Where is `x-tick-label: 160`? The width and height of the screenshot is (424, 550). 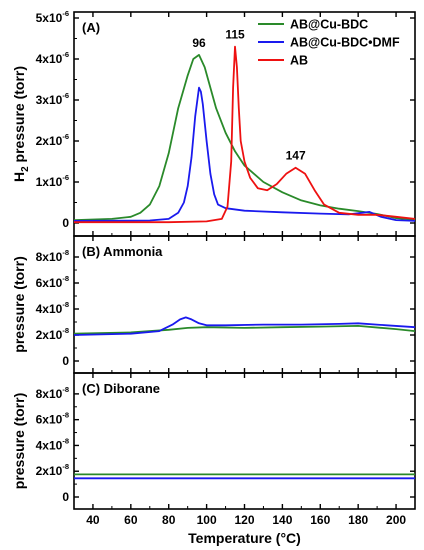 x-tick-label: 160 is located at coordinates (320, 520).